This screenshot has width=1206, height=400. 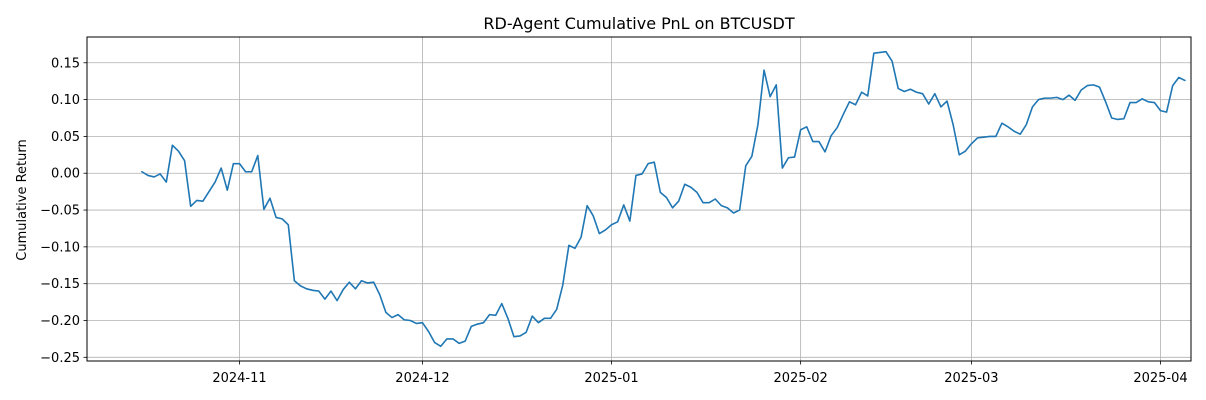 I want to click on y-tick-label: −0.05, so click(x=60, y=211).